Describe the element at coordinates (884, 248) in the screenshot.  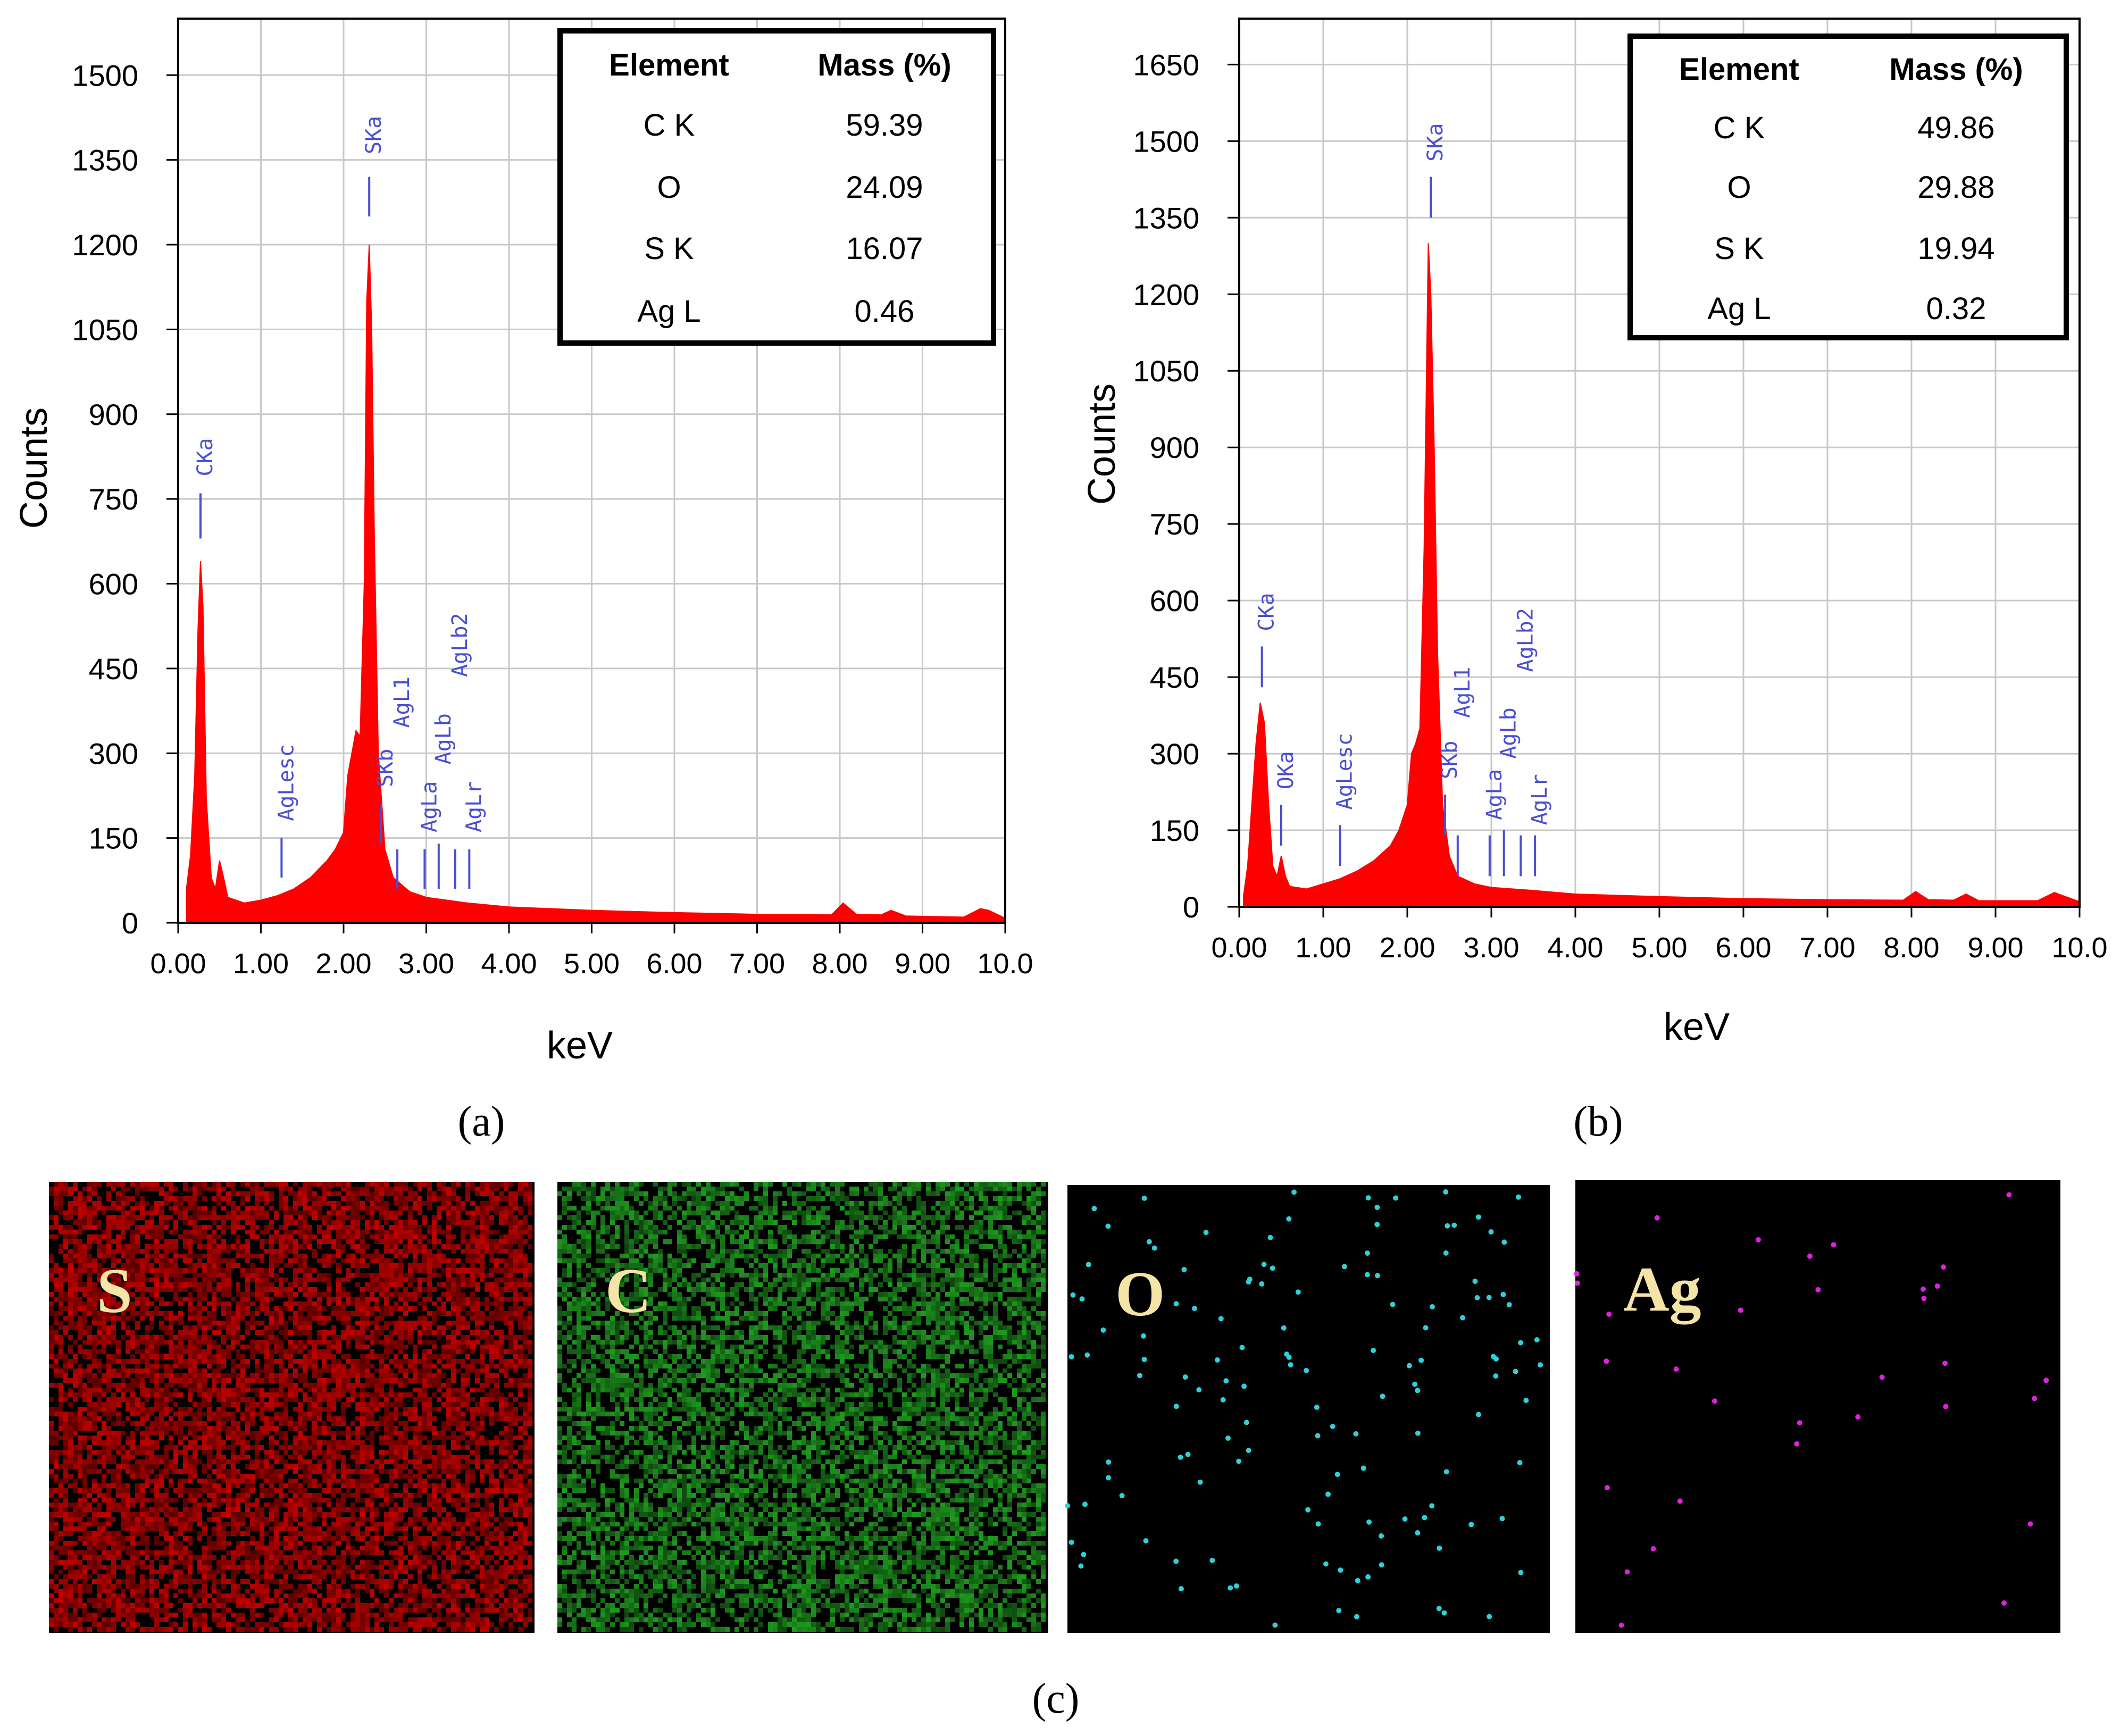
I see `mass-table-value: 16.07` at that location.